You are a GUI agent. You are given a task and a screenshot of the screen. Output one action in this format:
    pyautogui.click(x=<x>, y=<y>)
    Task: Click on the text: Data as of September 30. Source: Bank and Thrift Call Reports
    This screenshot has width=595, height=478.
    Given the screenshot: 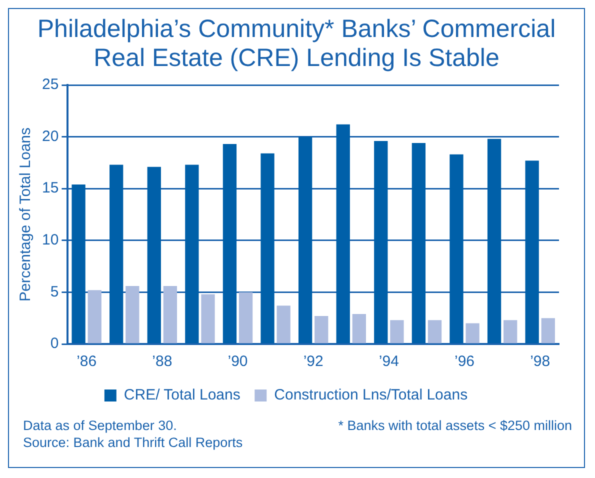 What is the action you would take?
    pyautogui.click(x=133, y=434)
    